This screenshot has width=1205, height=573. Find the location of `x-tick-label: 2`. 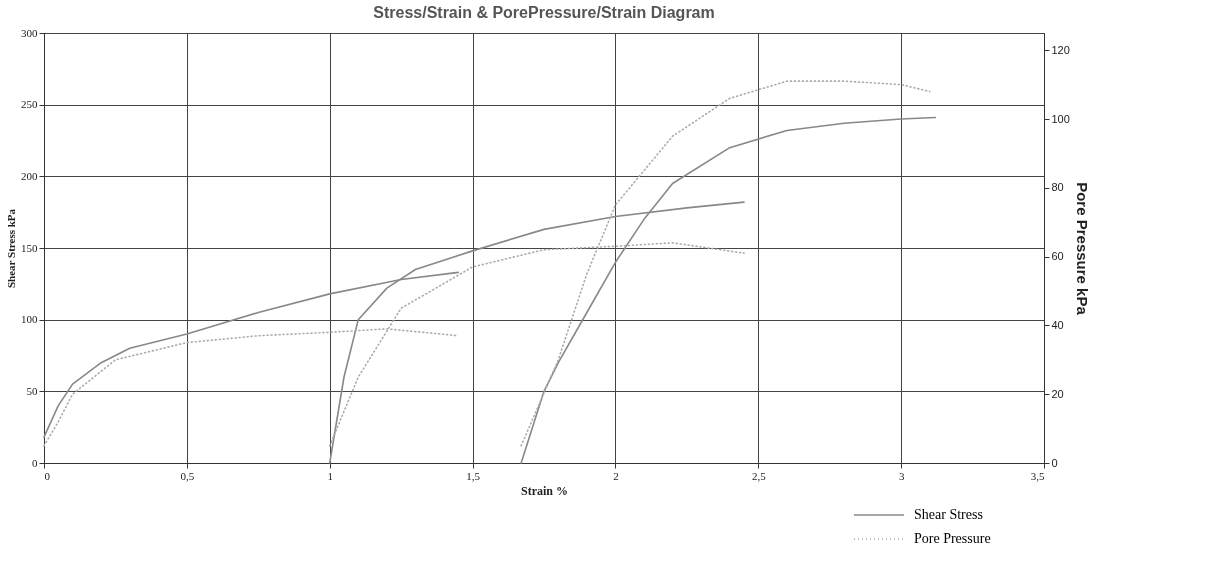

x-tick-label: 2 is located at coordinates (616, 475).